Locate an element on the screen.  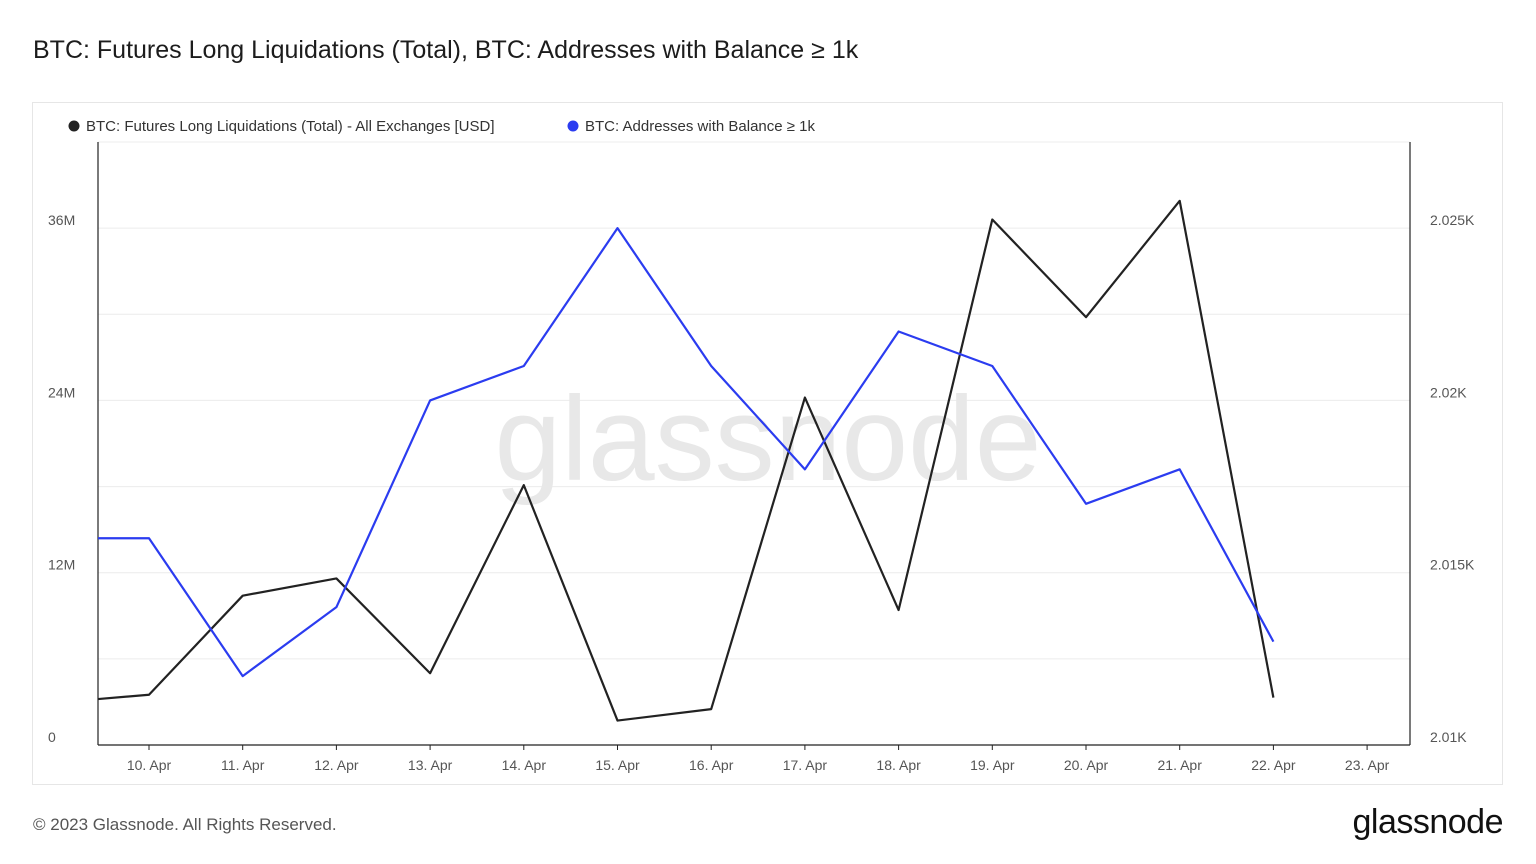
x-tick-label: 18. Apr is located at coordinates (898, 765).